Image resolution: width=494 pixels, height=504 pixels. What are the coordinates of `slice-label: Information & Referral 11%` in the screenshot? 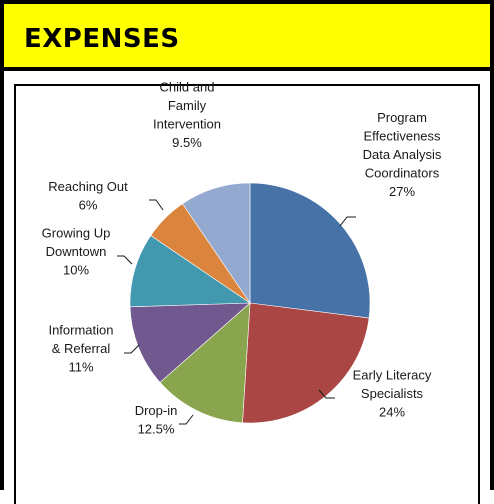 It's located at (80, 349).